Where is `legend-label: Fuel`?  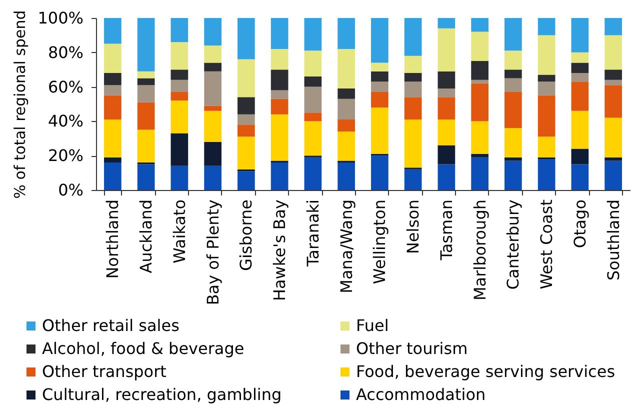 legend-label: Fuel is located at coordinates (372, 325).